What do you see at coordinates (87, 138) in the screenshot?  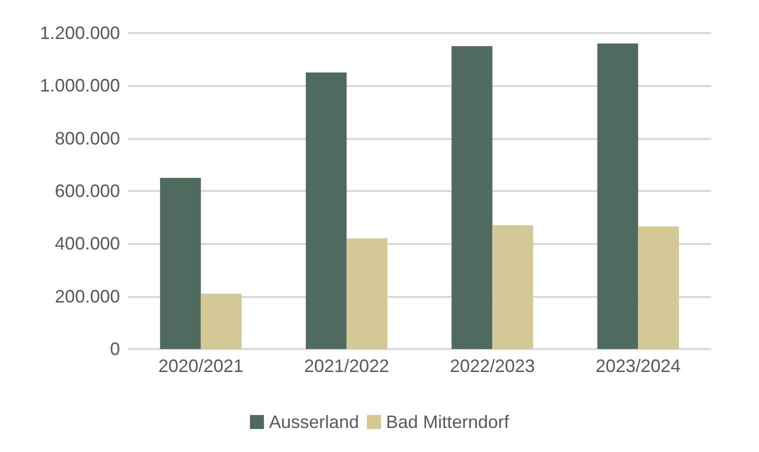 I see `y-tick-label: 800.000` at bounding box center [87, 138].